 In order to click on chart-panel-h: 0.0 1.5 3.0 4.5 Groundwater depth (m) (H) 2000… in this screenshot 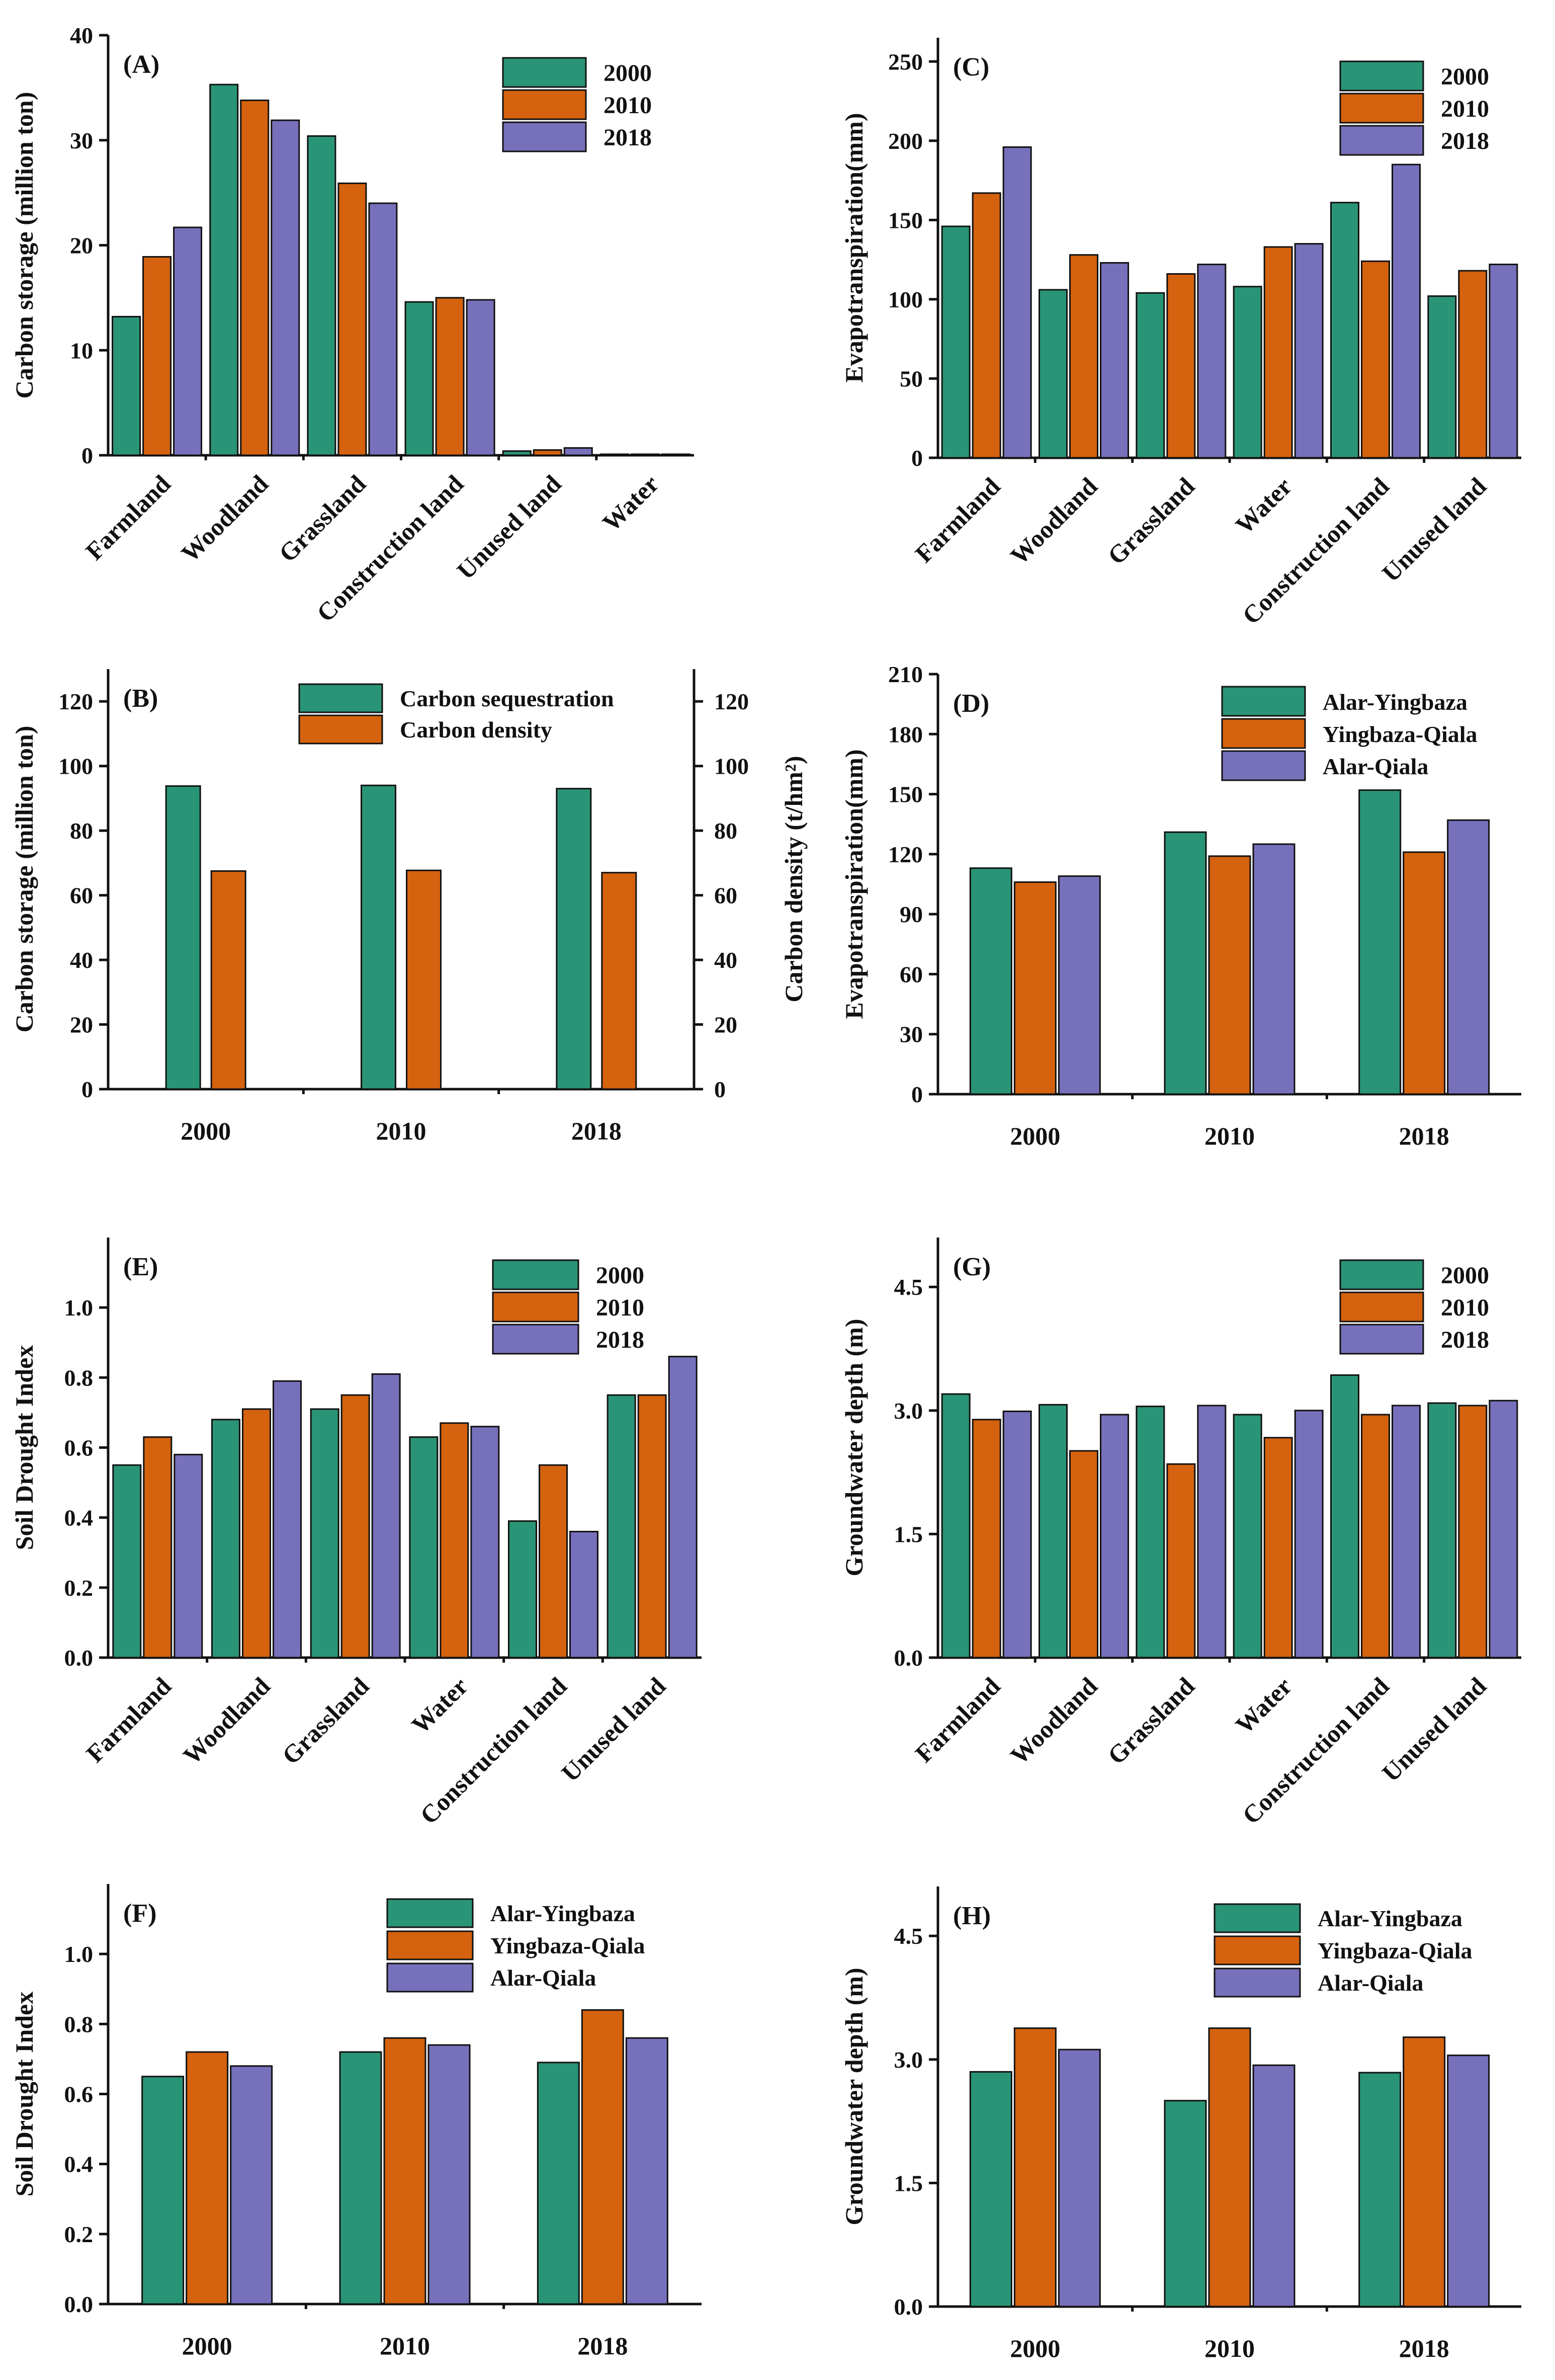, I will do `click(1181, 2124)`.